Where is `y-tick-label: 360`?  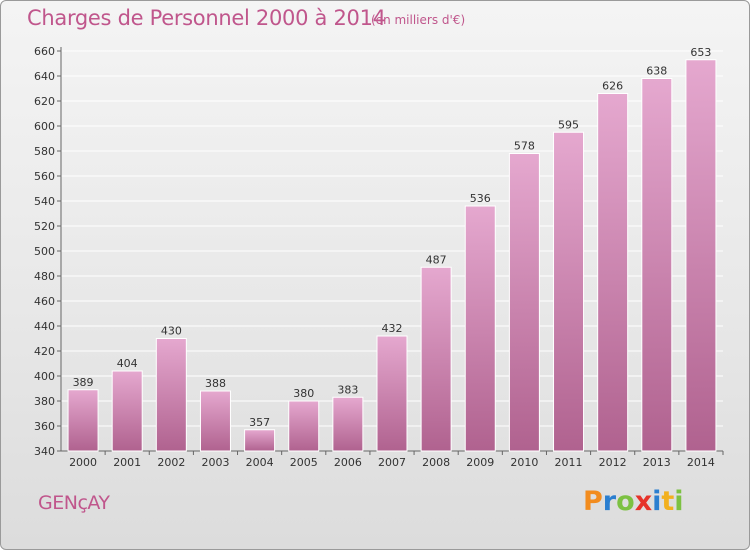
y-tick-label: 360 is located at coordinates (44, 426).